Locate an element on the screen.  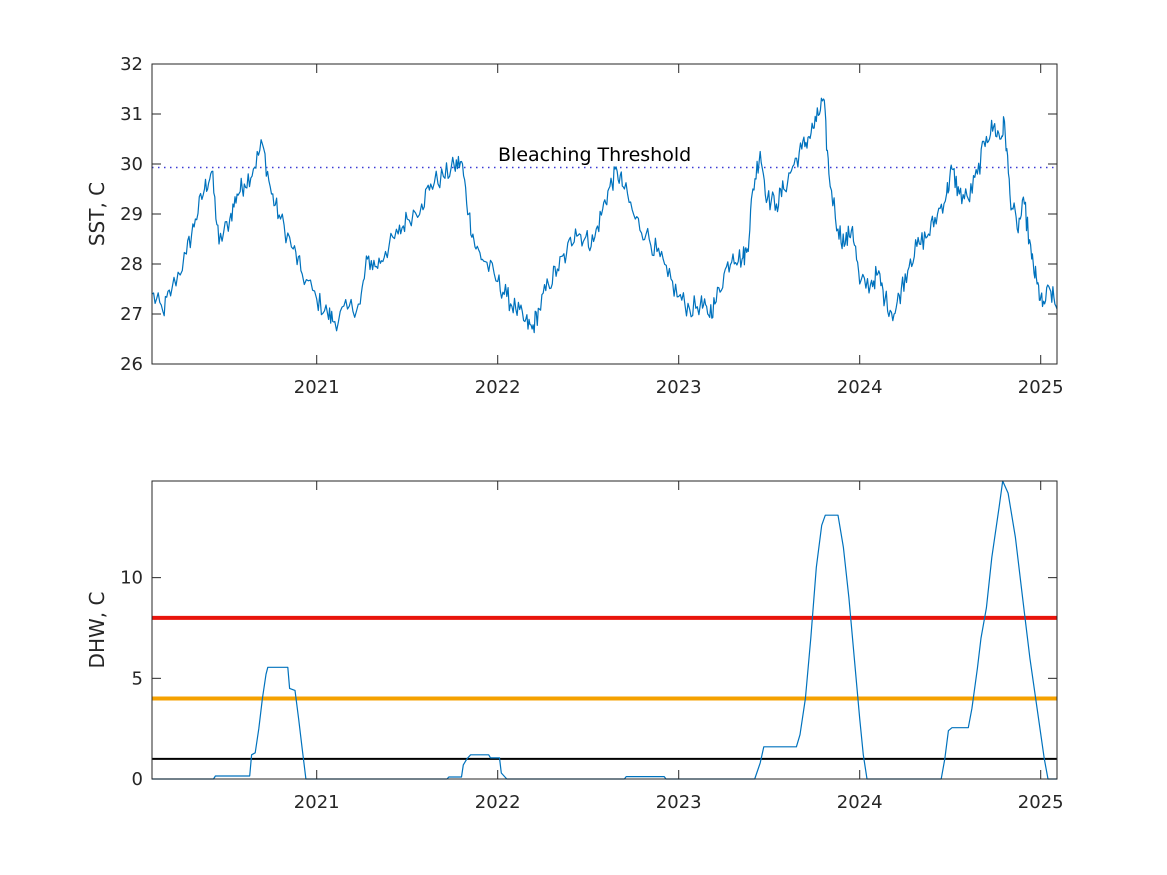
dhw-xtick-label: 2024 is located at coordinates (860, 802).